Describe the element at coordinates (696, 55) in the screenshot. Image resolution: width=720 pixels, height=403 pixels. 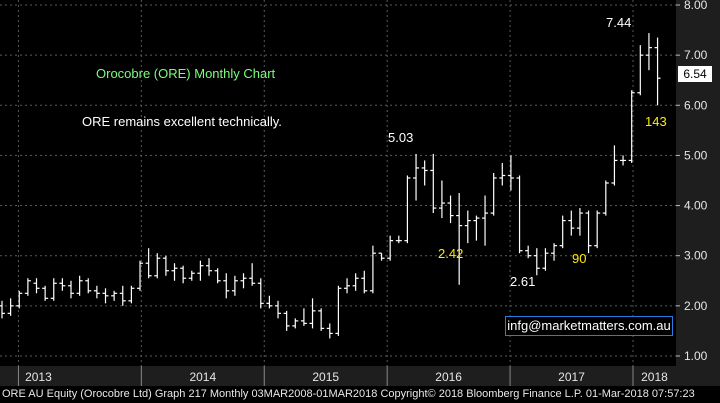
I see `y-tick-label: 7.00` at that location.